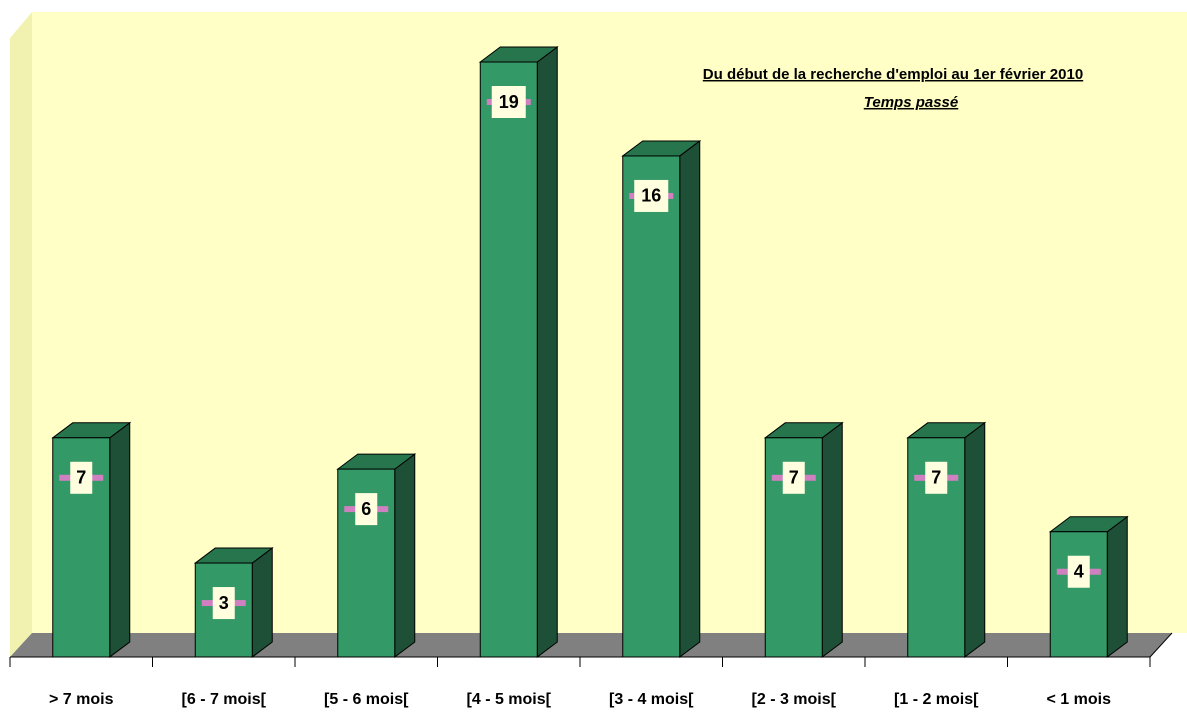 The width and height of the screenshot is (1187, 715). I want to click on x-tick-label: < 1 mois, so click(1079, 699).